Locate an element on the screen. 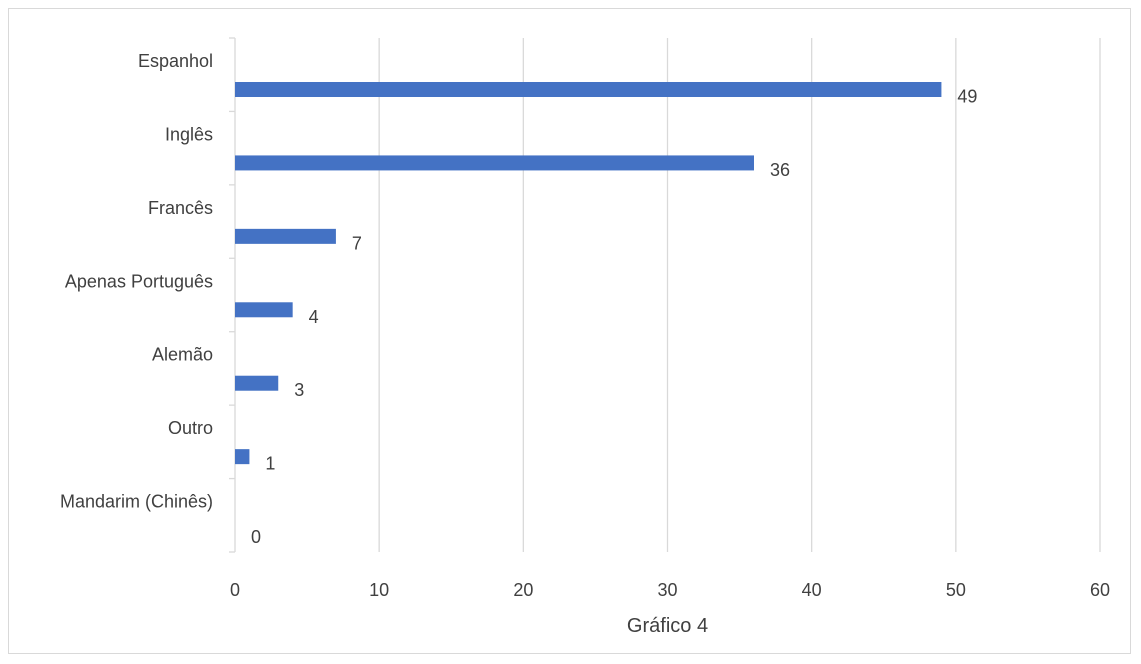 The image size is (1141, 664). x-tick-label: 60 is located at coordinates (1100, 590).